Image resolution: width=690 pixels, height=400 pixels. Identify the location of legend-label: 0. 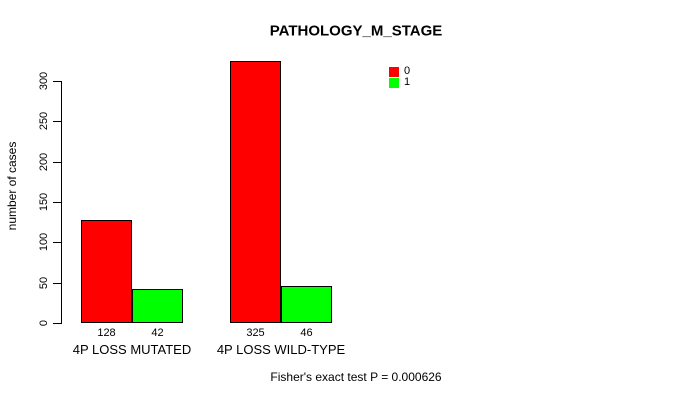
(407, 71).